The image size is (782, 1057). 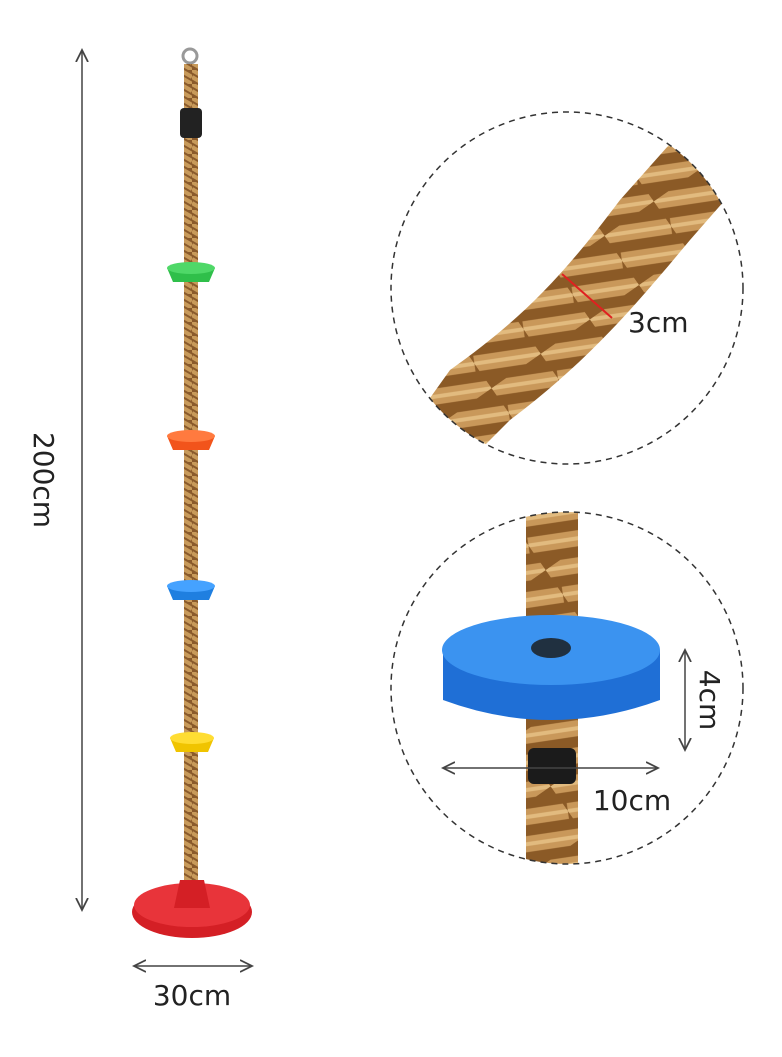 What do you see at coordinates (658, 322) in the screenshot?
I see `diameter-label: 3cm` at bounding box center [658, 322].